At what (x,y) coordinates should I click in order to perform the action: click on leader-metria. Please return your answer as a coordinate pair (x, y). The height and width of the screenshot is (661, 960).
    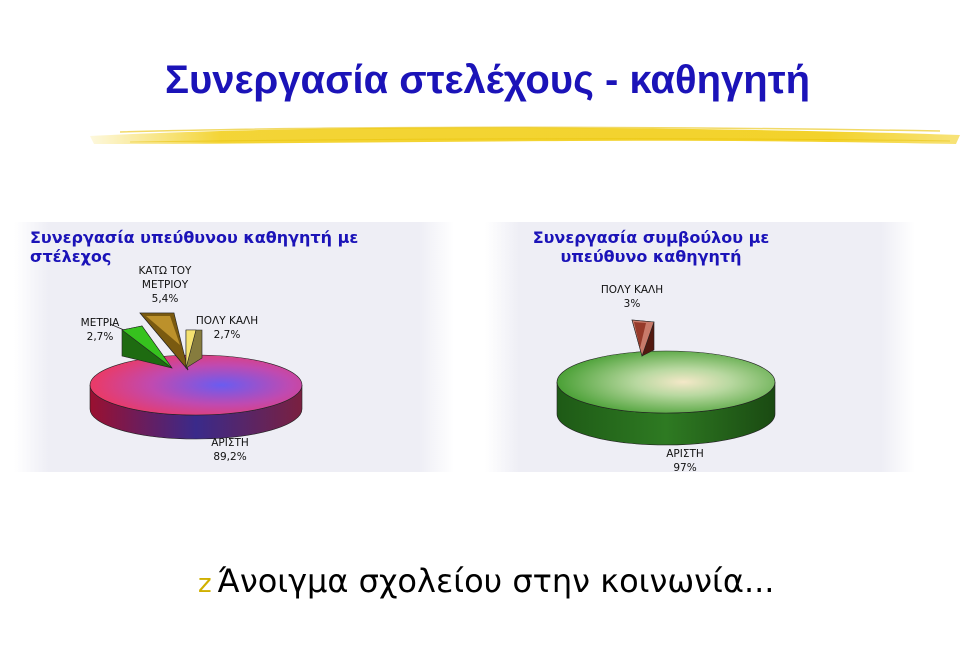
    Looking at the image, I should click on (117, 327).